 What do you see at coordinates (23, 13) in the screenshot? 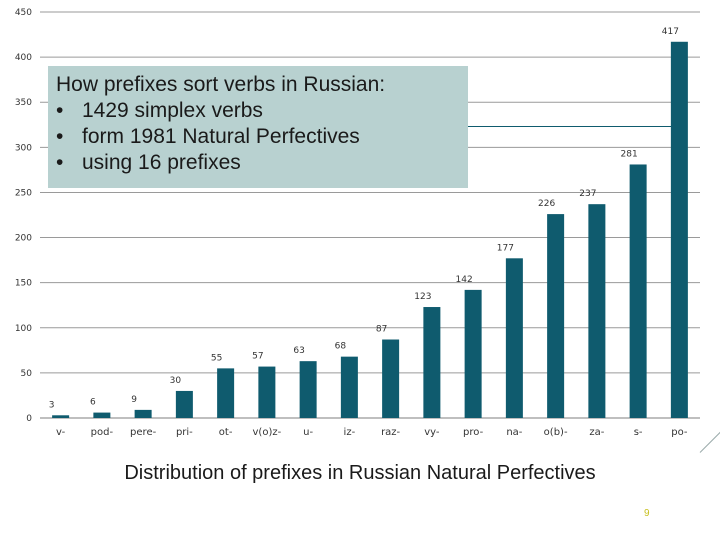
I see `y-tick-label: 450` at bounding box center [23, 13].